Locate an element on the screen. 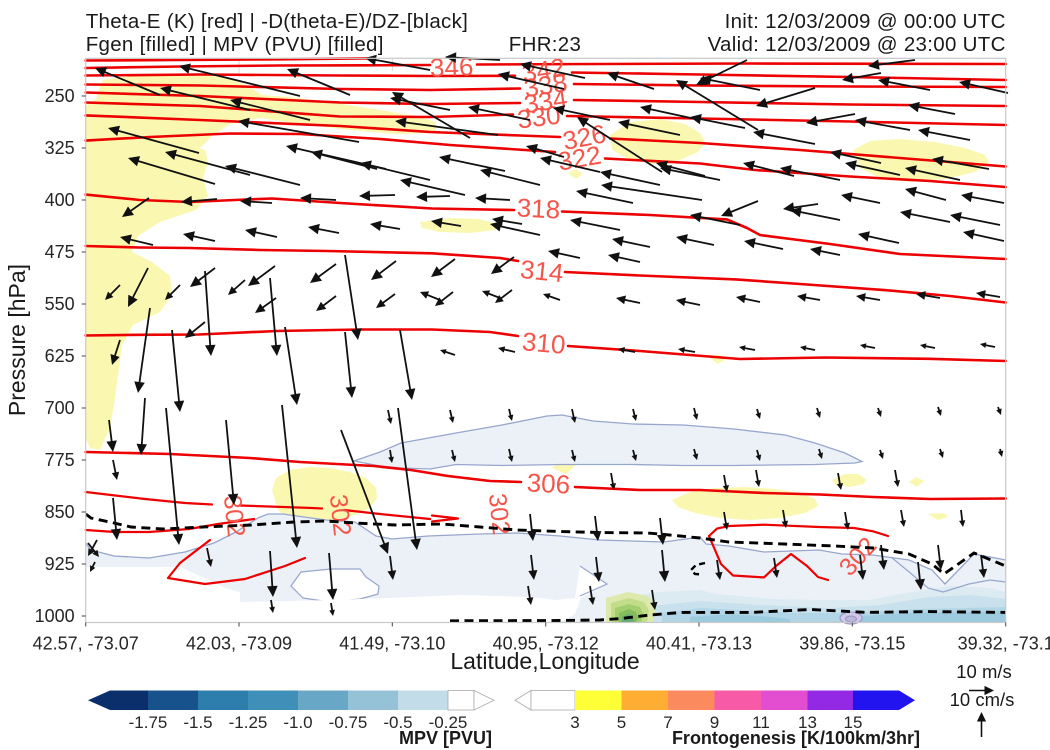  svg-text: 10 cm/s is located at coordinates (982, 699).